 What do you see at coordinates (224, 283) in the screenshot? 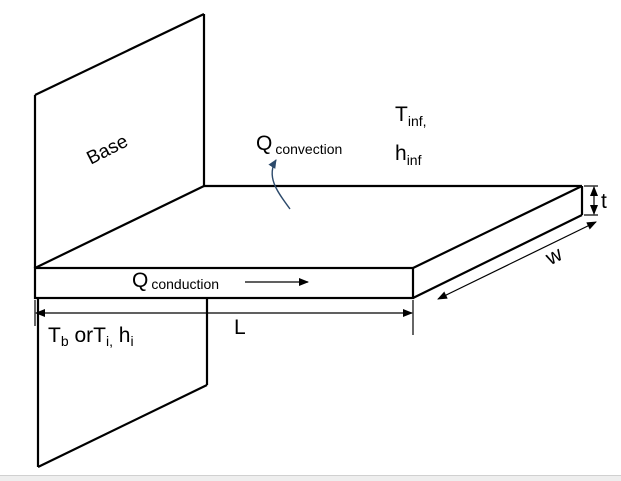
I see `fin-front-face` at bounding box center [224, 283].